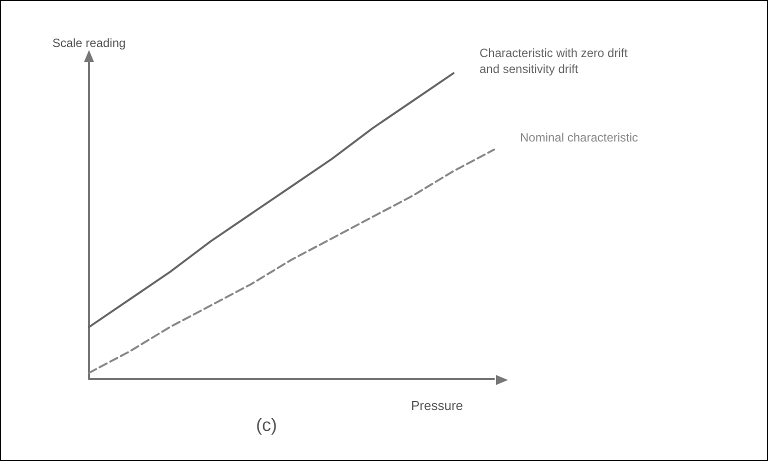 This screenshot has height=461, width=768. I want to click on x-axis-title: Pressure, so click(437, 405).